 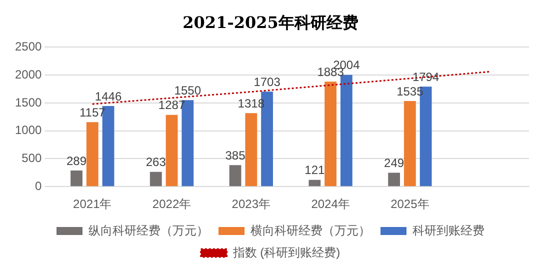 I want to click on data-label: 1794, so click(x=426, y=77).